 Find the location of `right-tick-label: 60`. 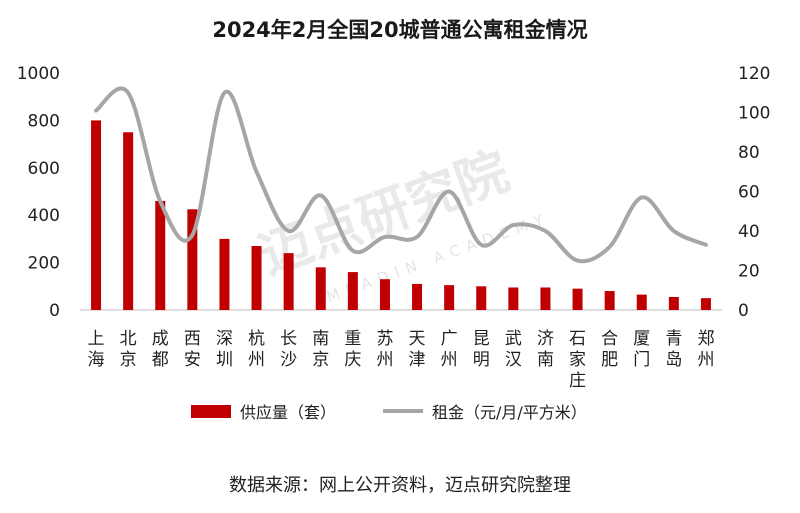

right-tick-label: 60 is located at coordinates (749, 193).